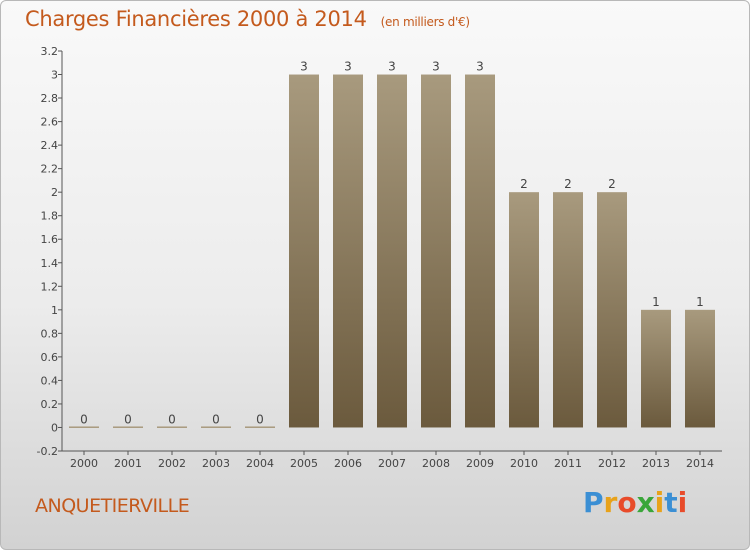 The width and height of the screenshot is (750, 550). What do you see at coordinates (656, 463) in the screenshot?
I see `x-tick-label: 2013` at bounding box center [656, 463].